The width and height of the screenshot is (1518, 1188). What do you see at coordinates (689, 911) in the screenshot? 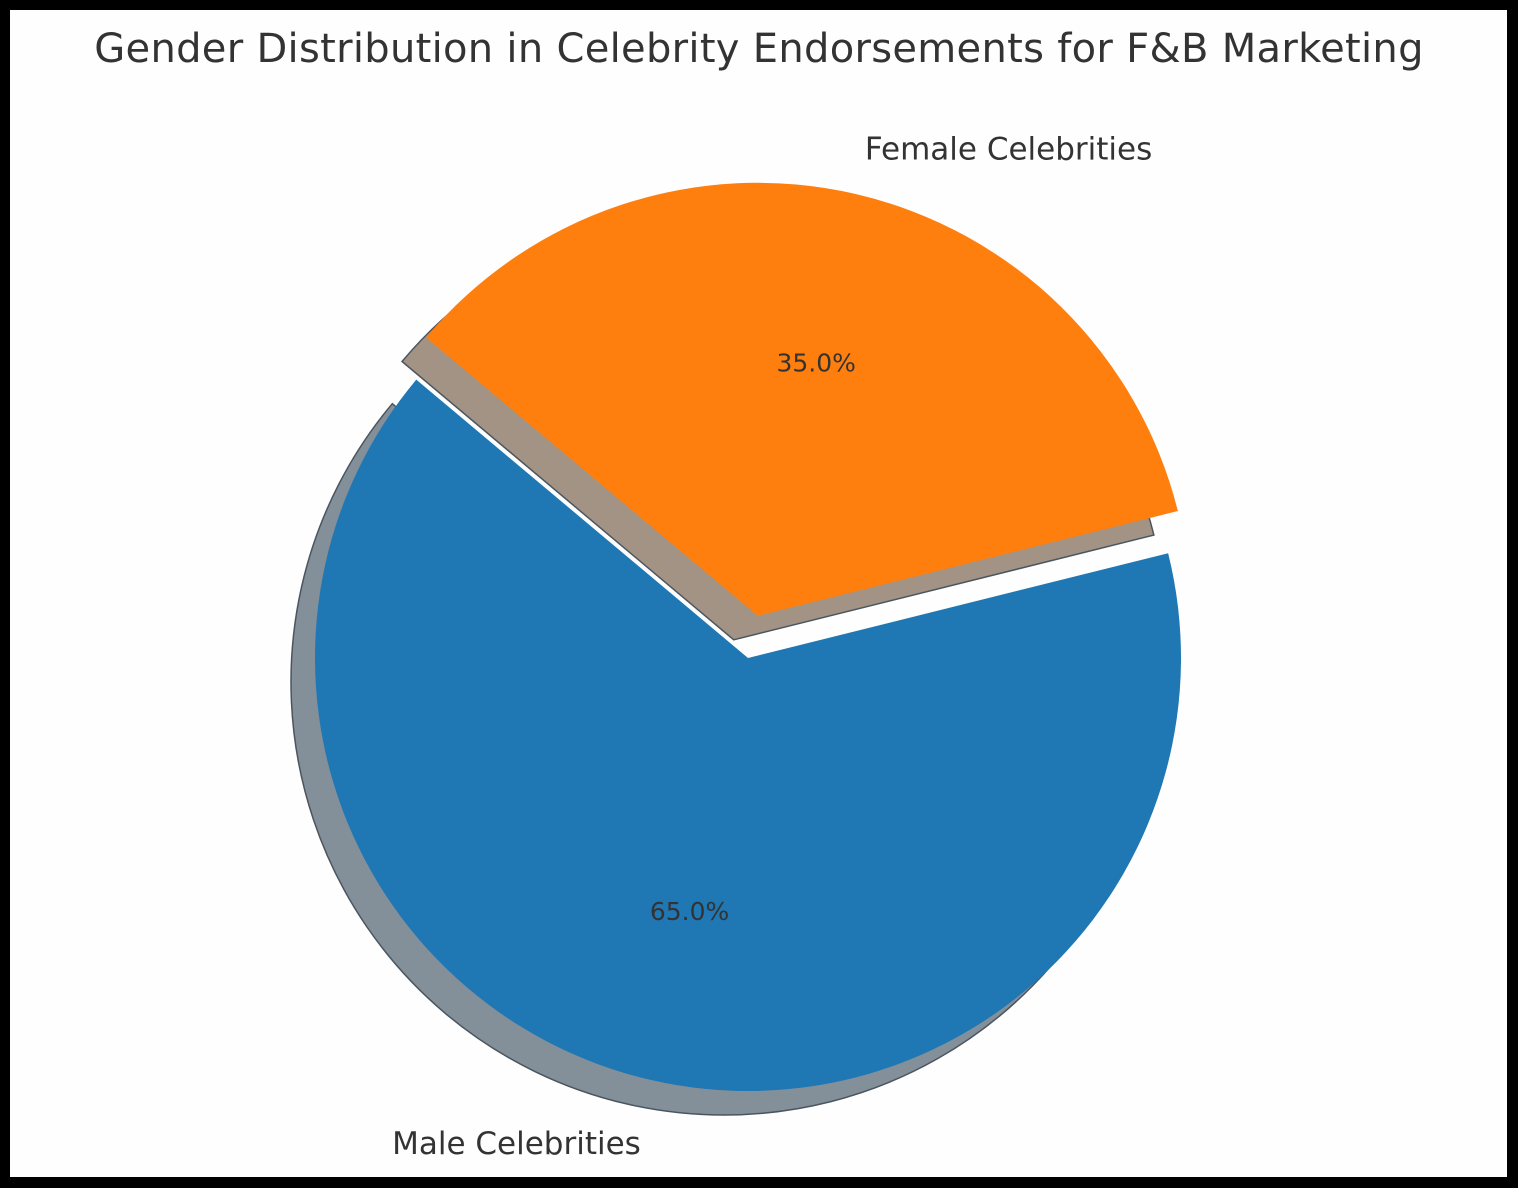
I see `slice-percent-label: 65.0%` at bounding box center [689, 911].